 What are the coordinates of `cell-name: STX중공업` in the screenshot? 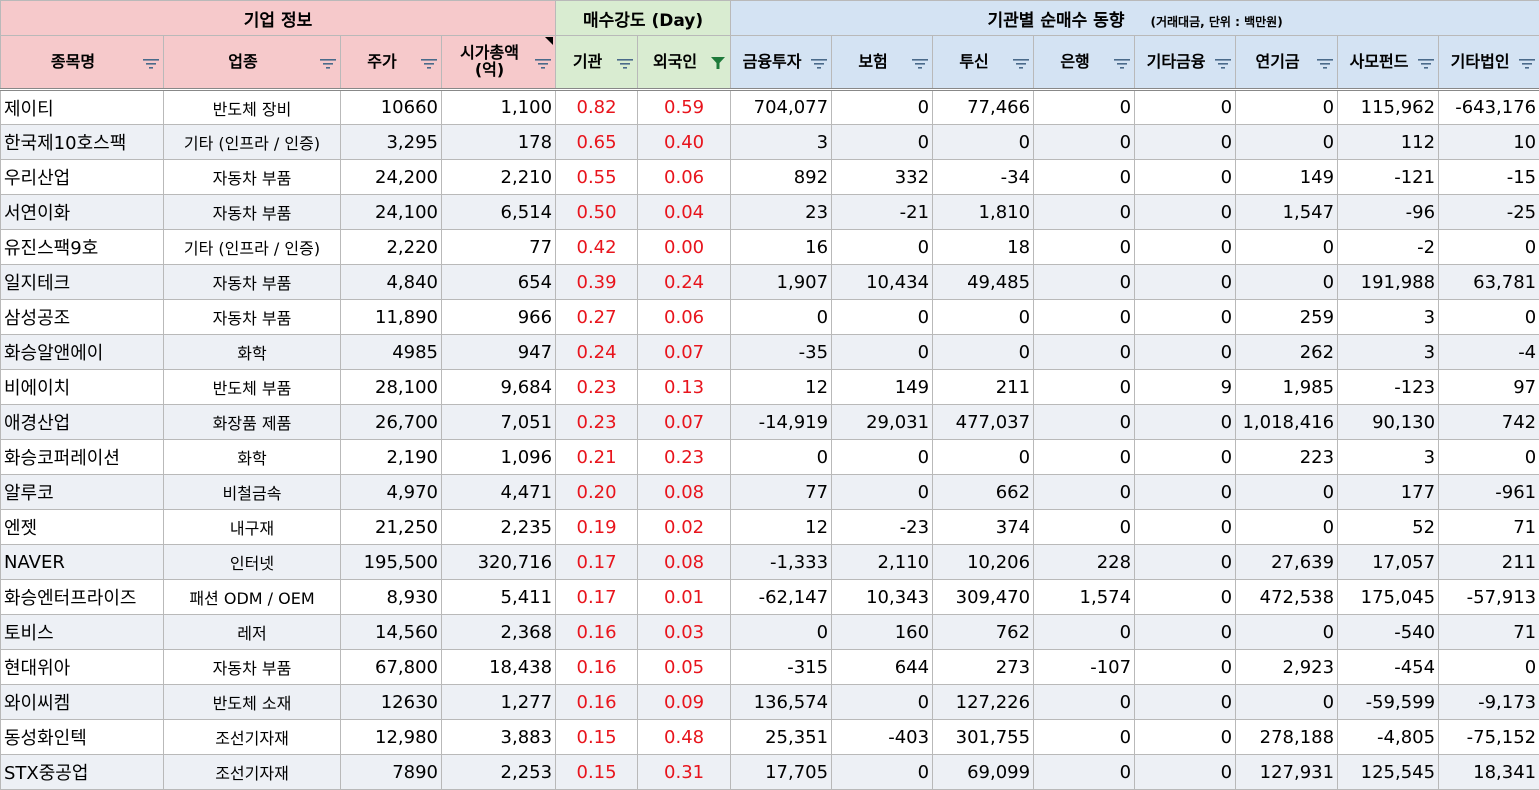 It's located at (82, 772).